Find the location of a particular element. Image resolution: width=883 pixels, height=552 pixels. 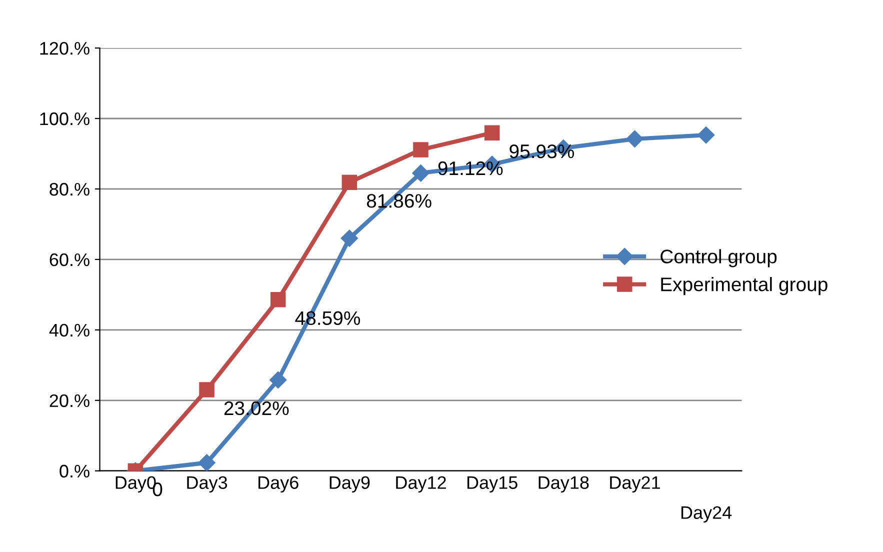

x-tick-label: Day3 is located at coordinates (207, 484).